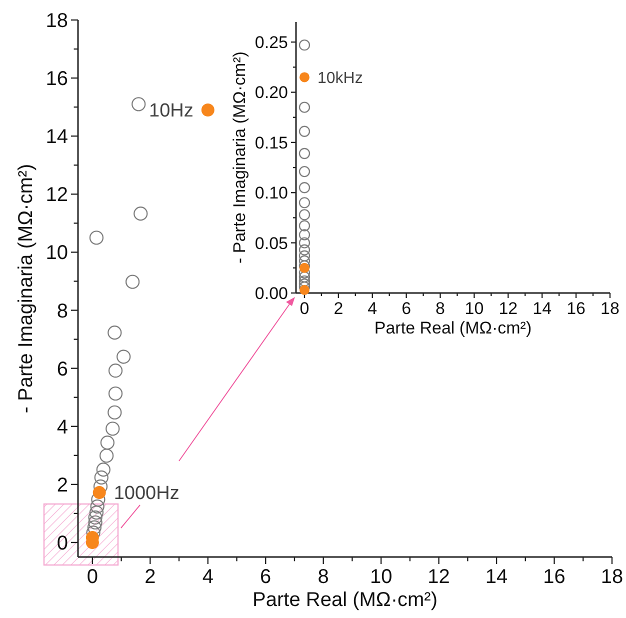  I want to click on y-tick-label: 2, so click(62, 485).